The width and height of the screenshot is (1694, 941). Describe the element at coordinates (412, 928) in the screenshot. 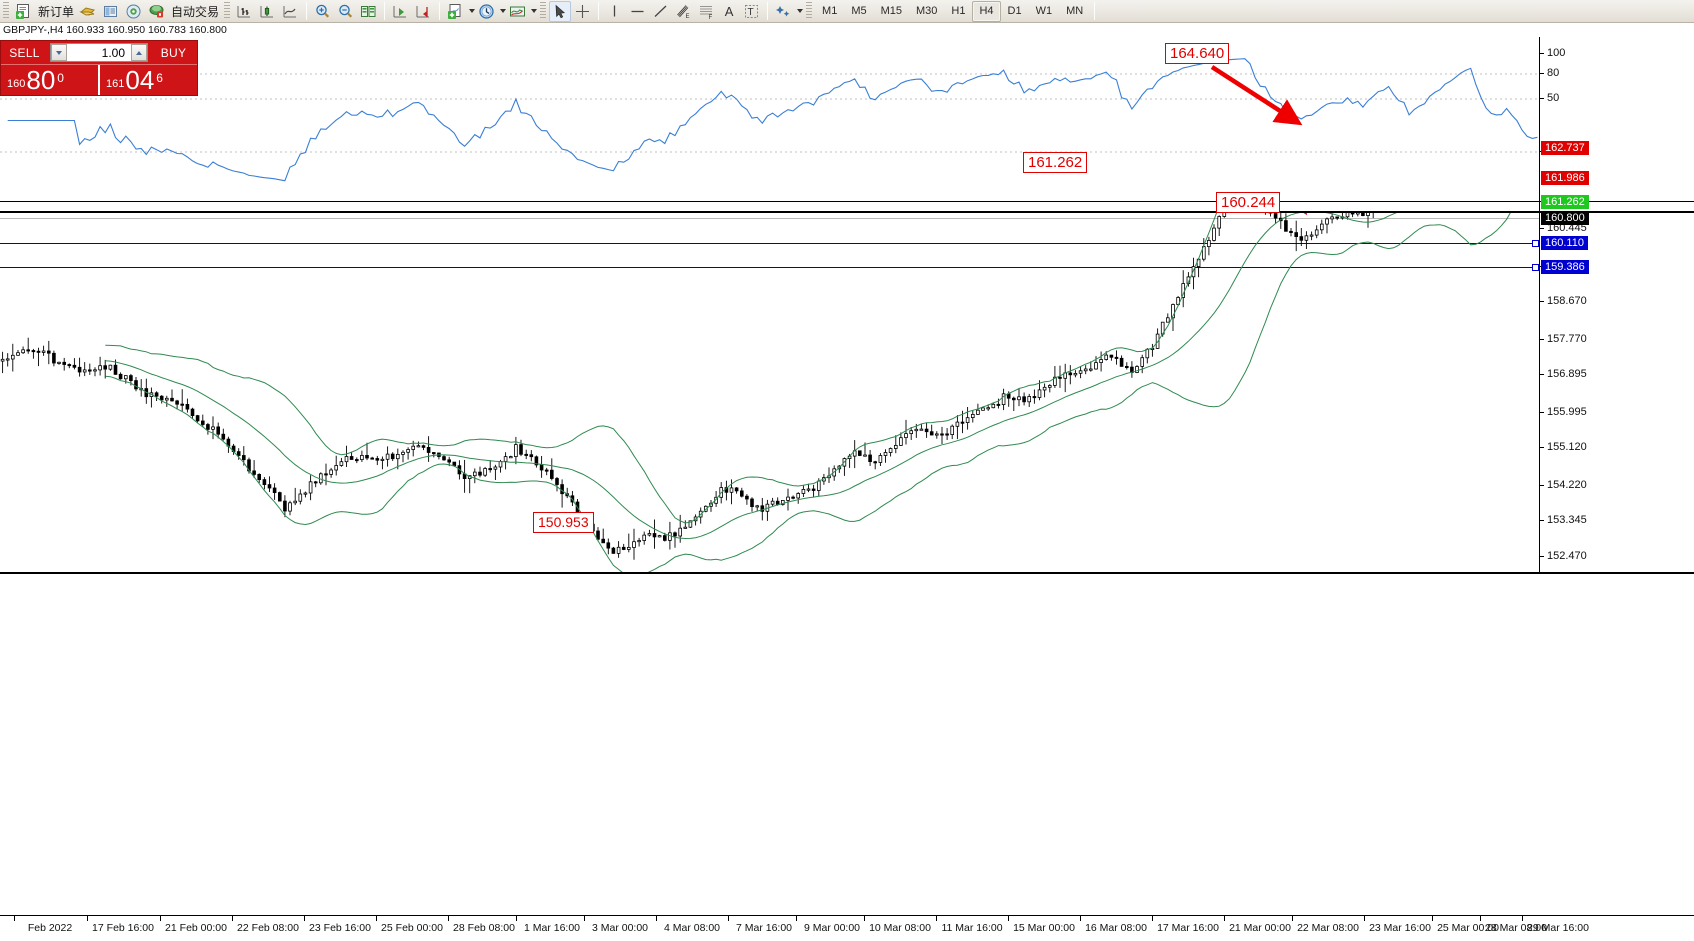

I see `time-axis-label: 25 Feb 00:00` at that location.